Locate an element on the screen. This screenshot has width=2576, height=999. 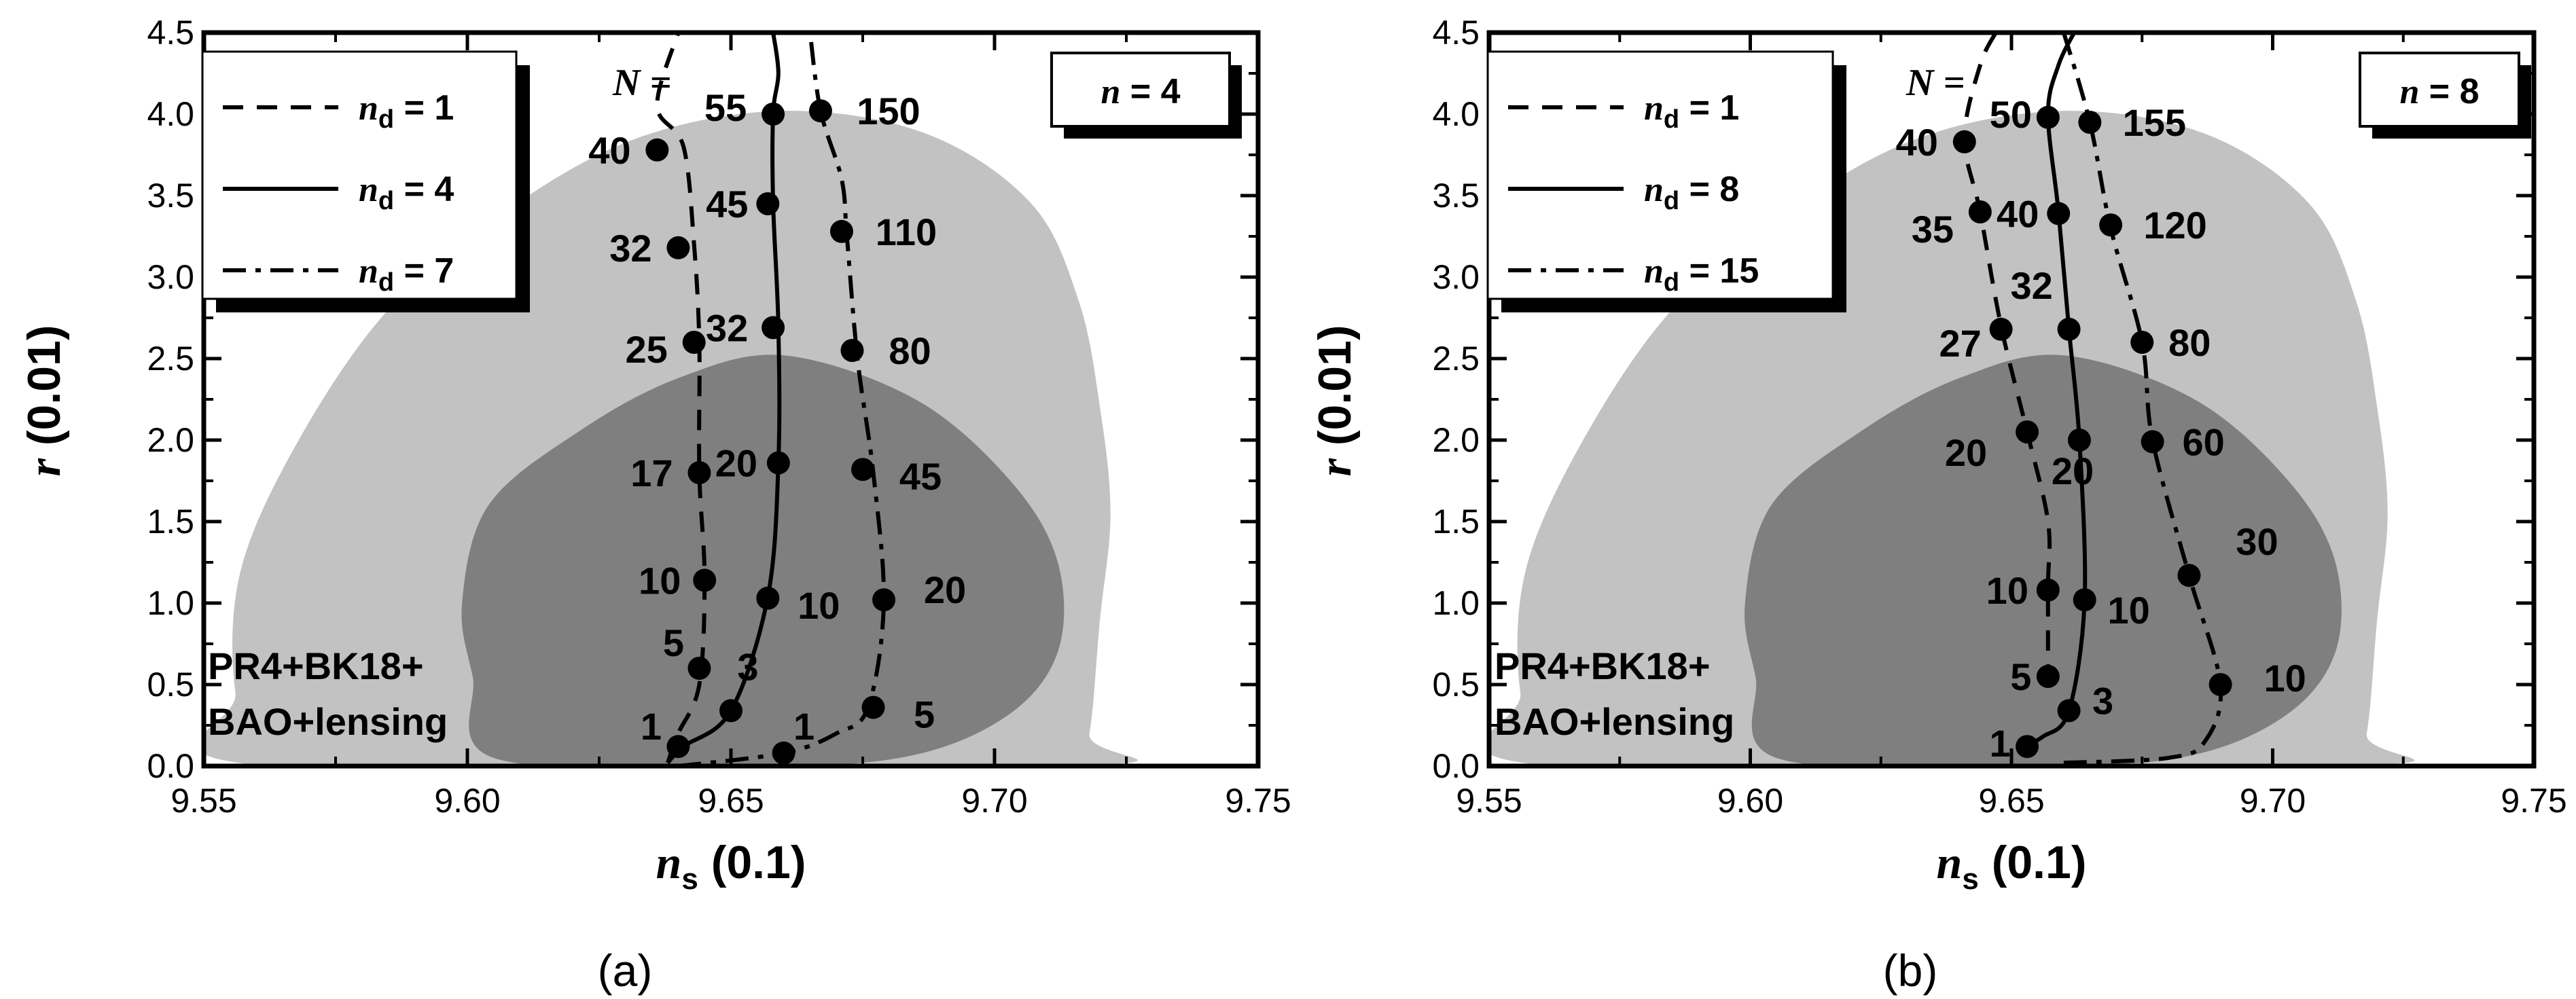
point-label: 55 is located at coordinates (726, 107).